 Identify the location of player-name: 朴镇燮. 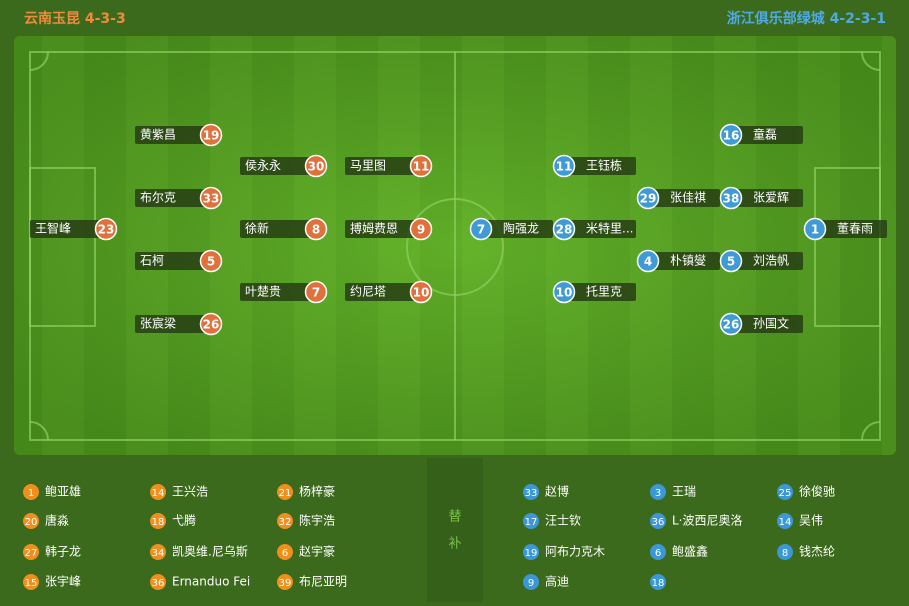
(688, 260).